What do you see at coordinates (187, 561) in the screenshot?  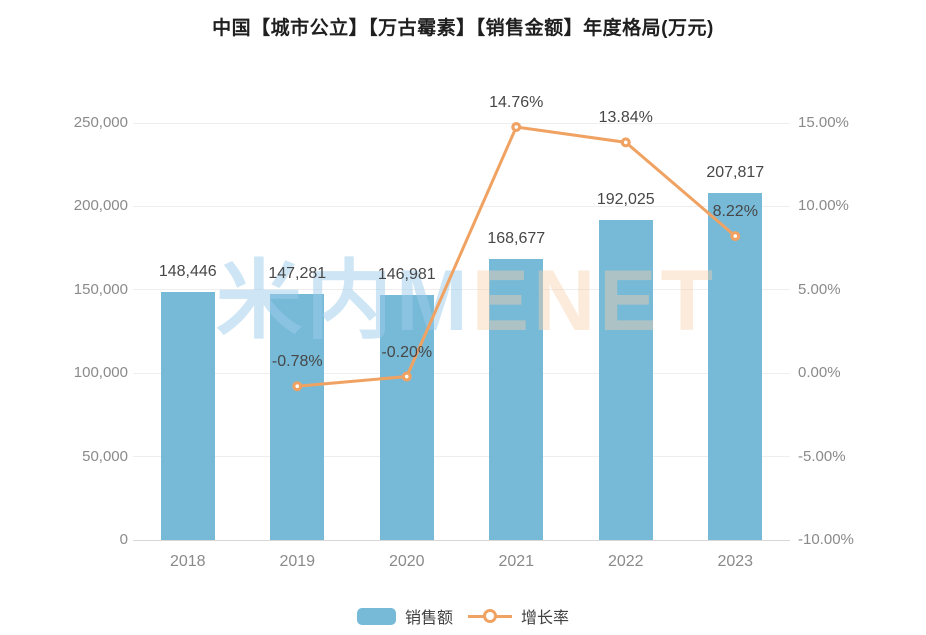 I see `x-axis-label-2018: 2018` at bounding box center [187, 561].